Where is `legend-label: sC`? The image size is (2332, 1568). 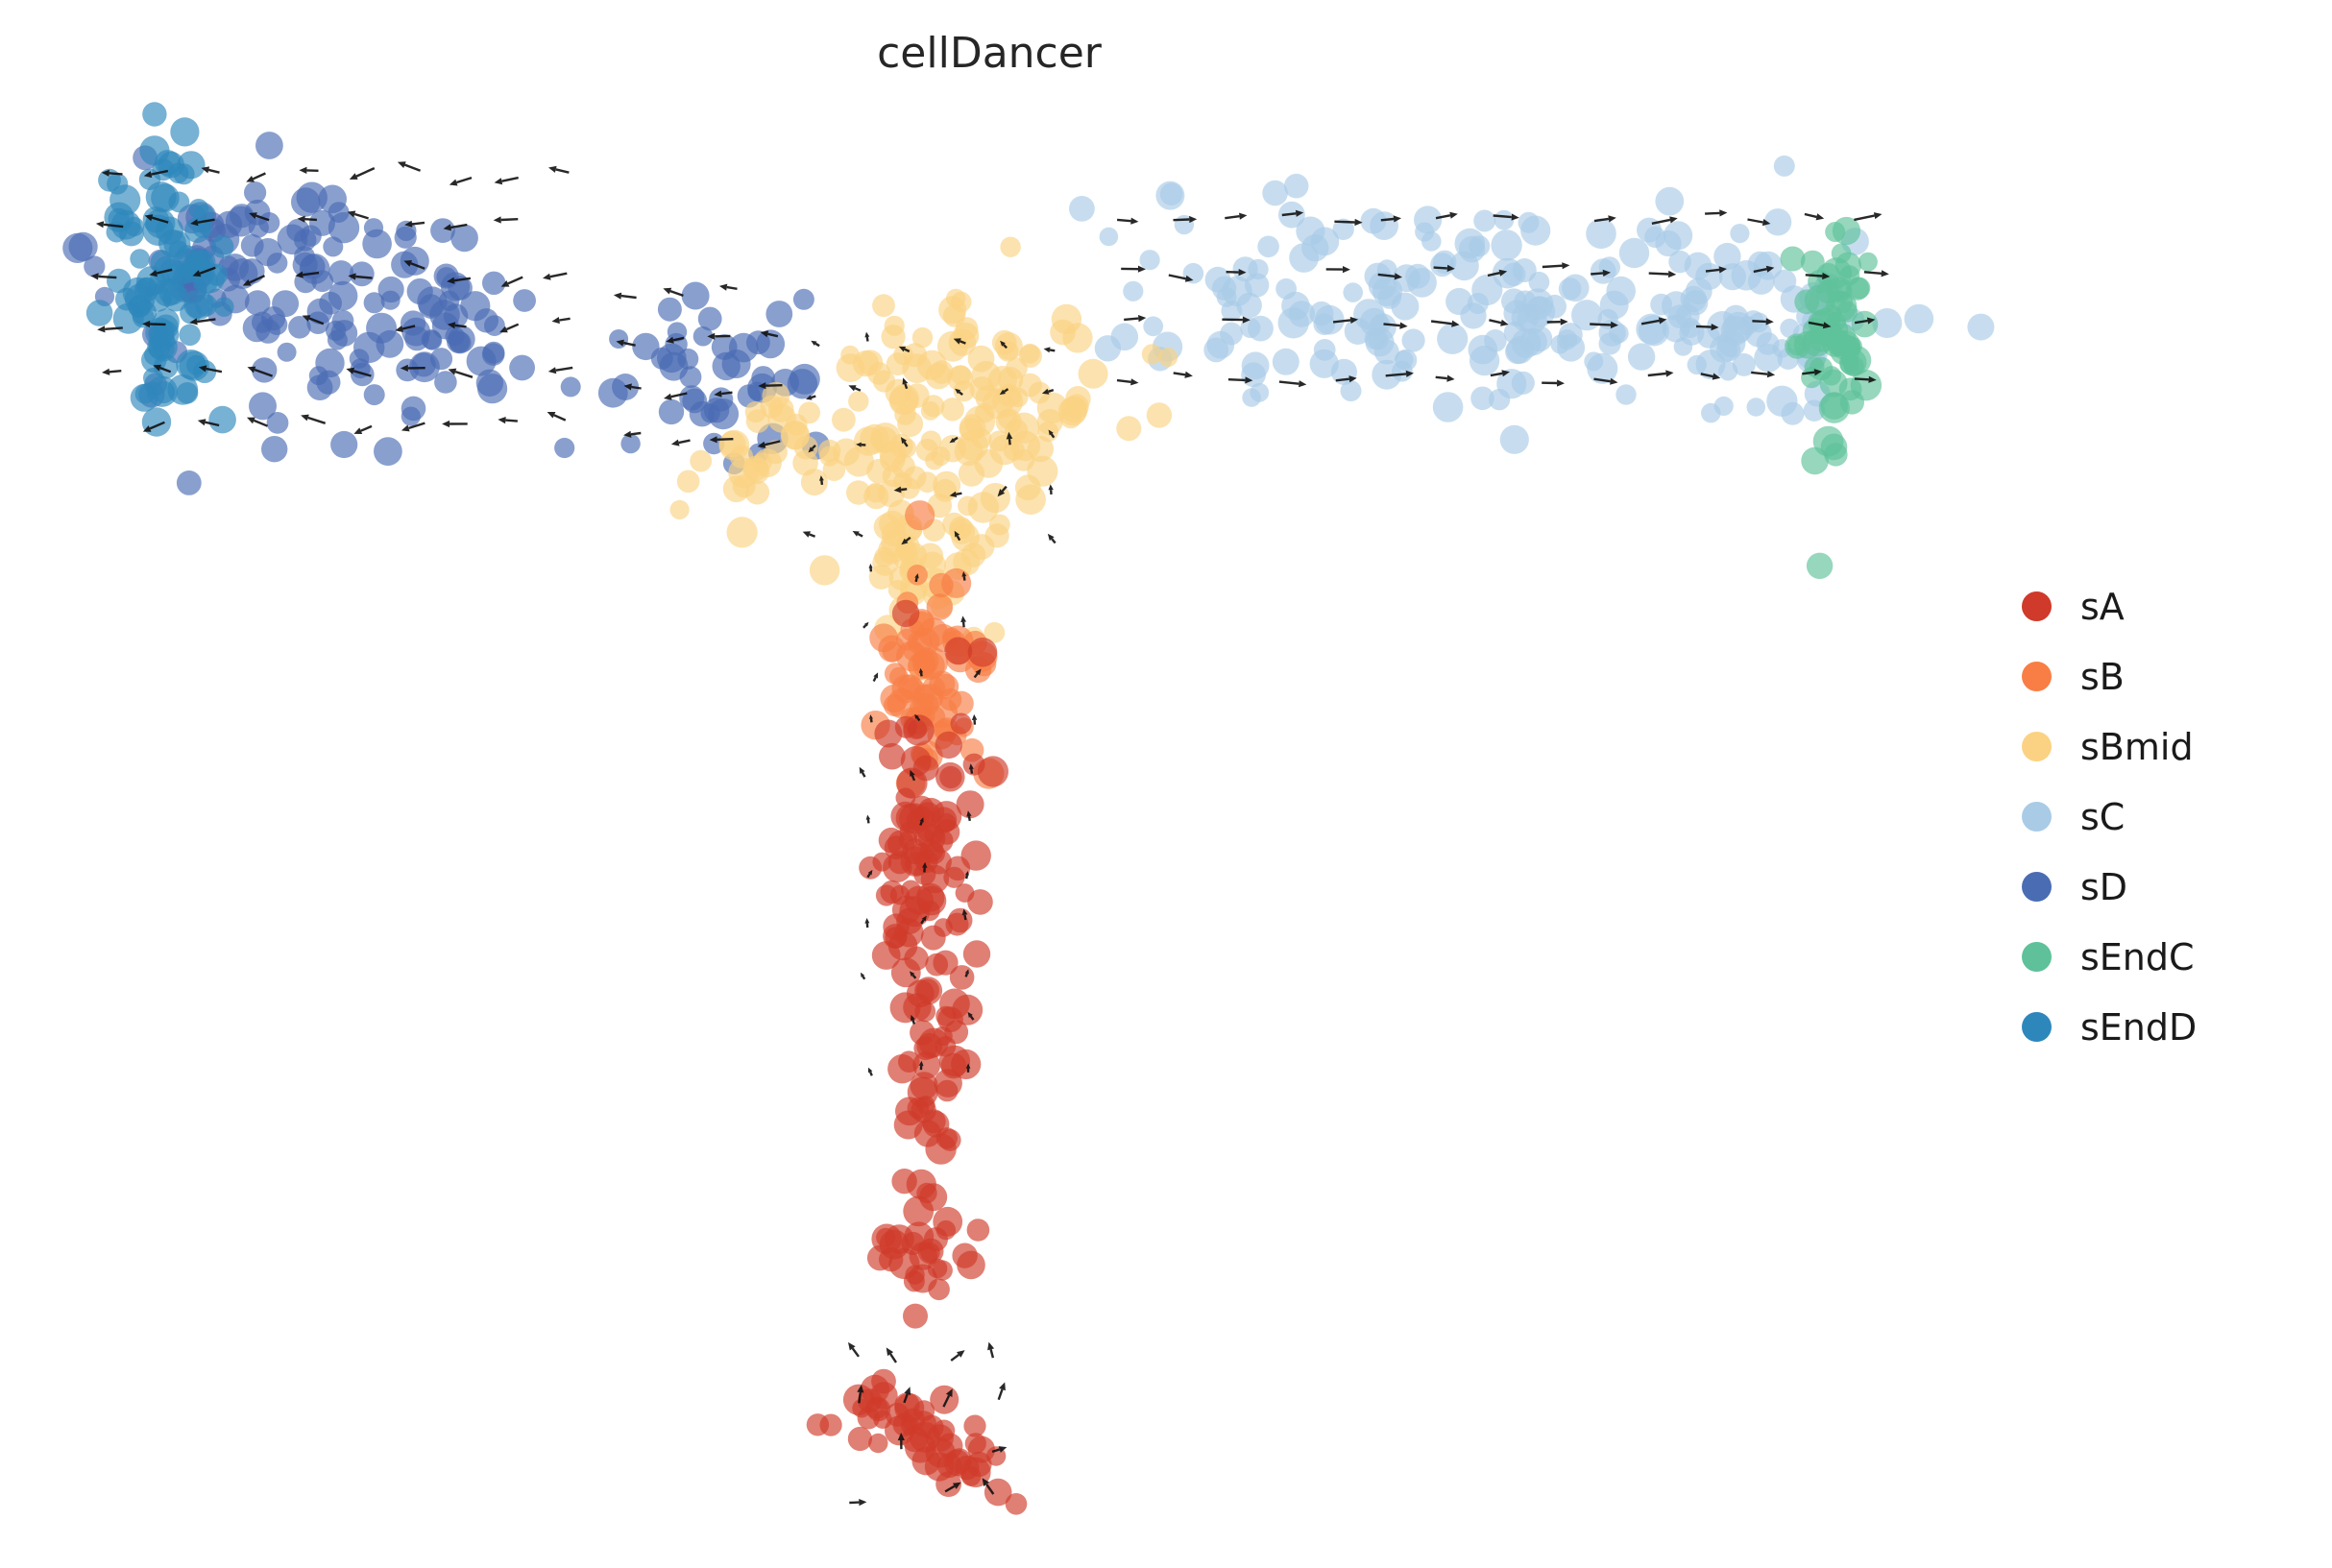
legend-label: sC is located at coordinates (2103, 816).